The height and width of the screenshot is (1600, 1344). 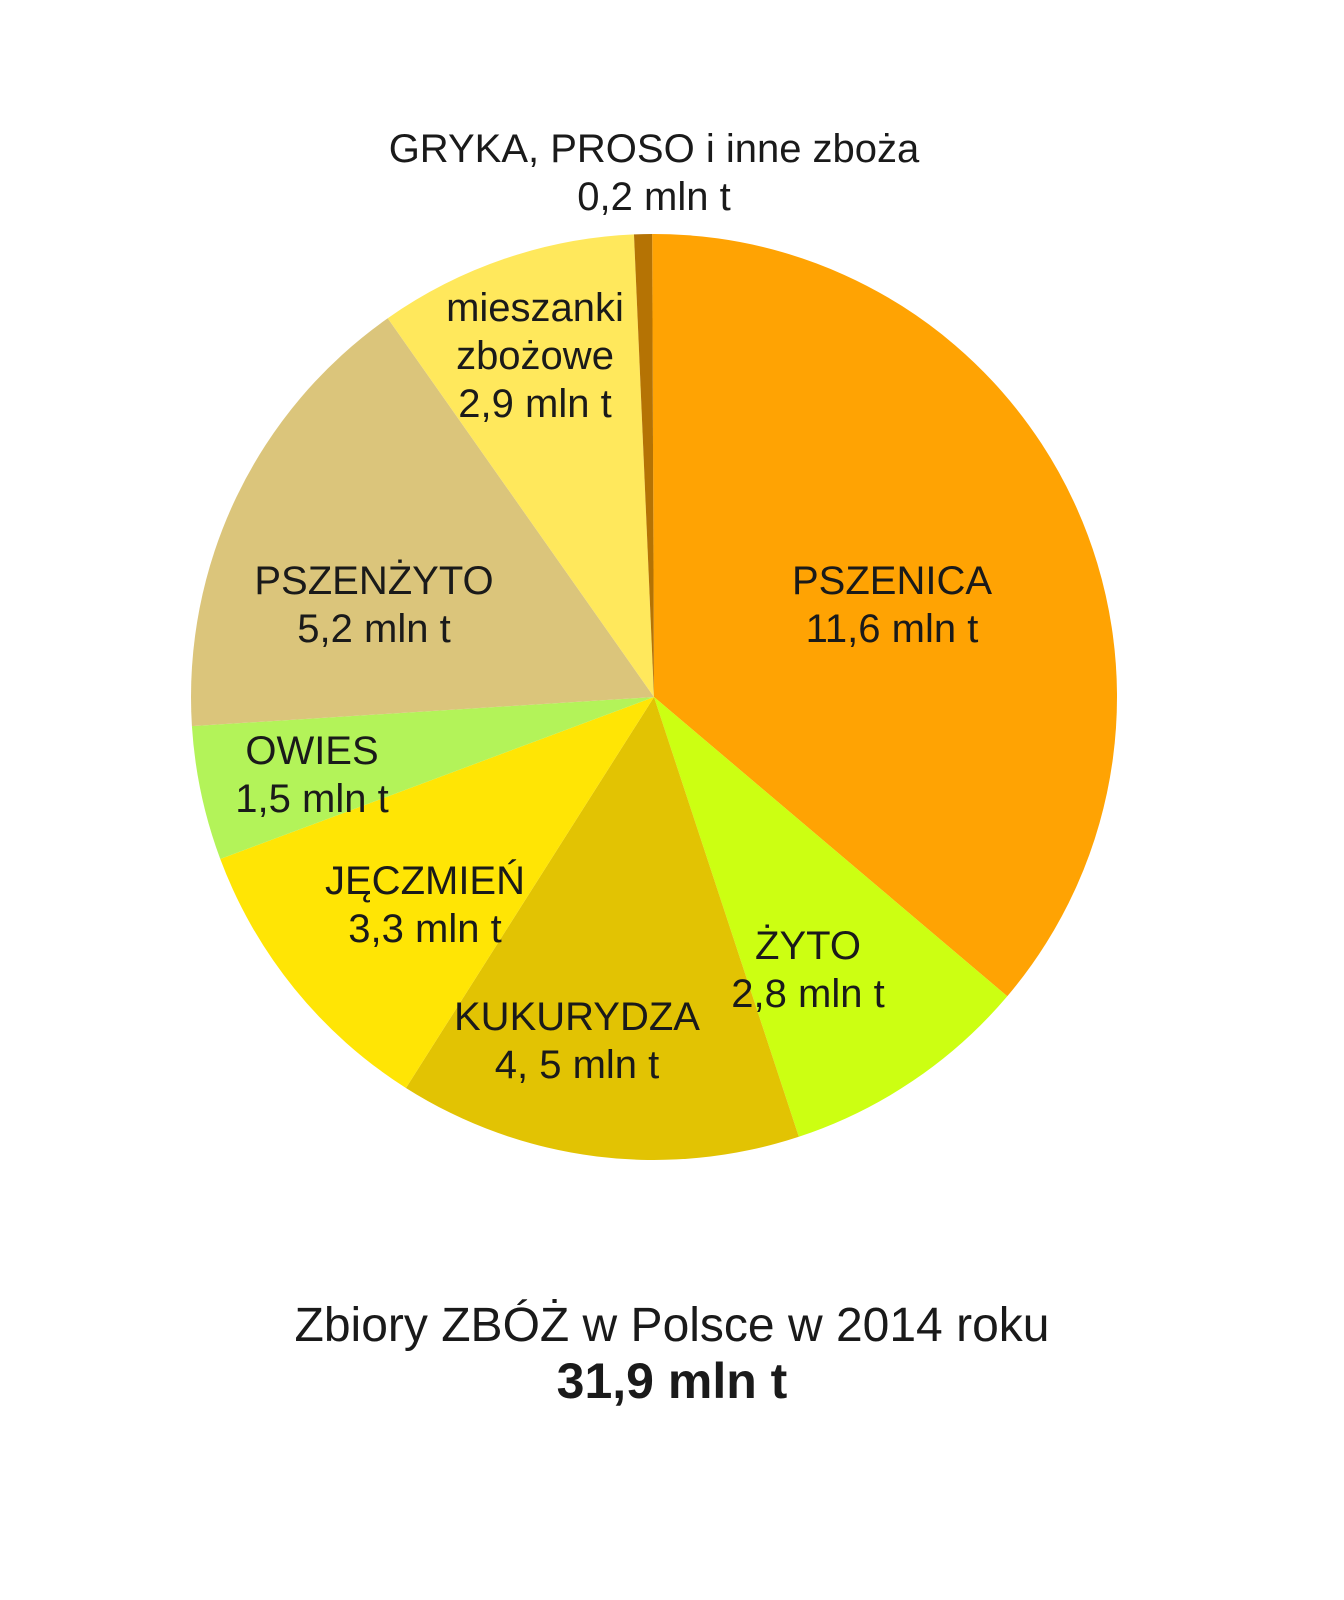 What do you see at coordinates (892, 629) in the screenshot?
I see `slice-label-line: 11,6 mln t` at bounding box center [892, 629].